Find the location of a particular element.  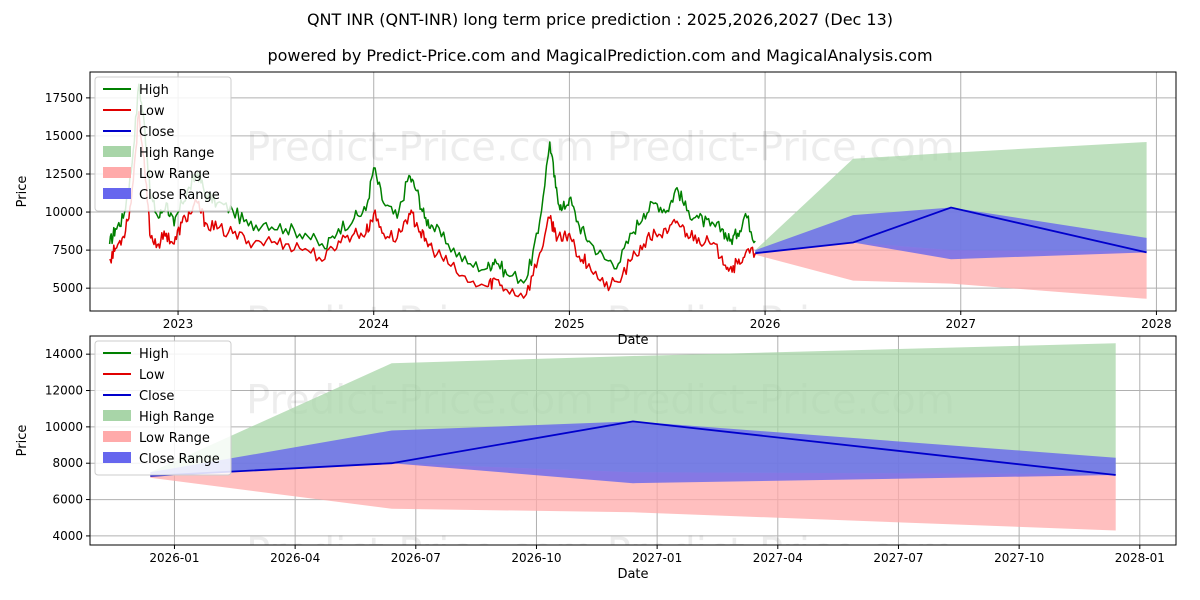

close-range-band is located at coordinates (951, 233).